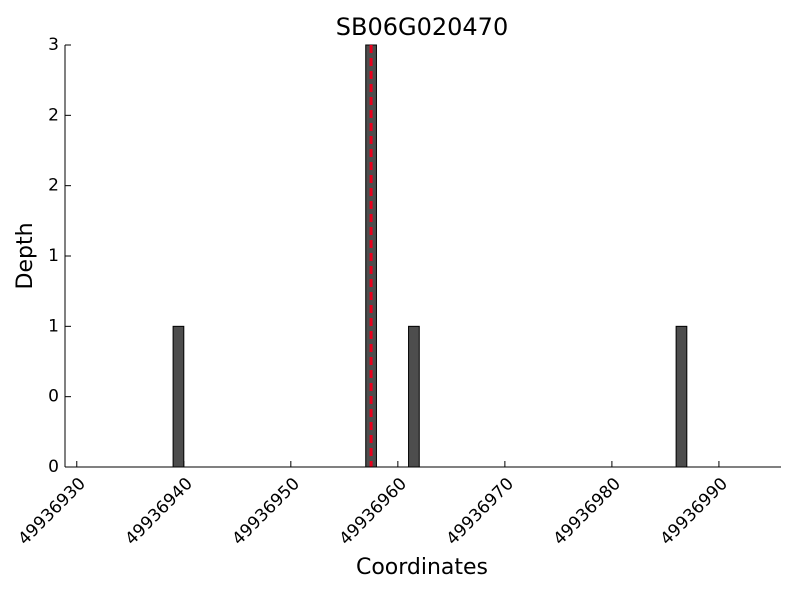 This screenshot has width=800, height=600. I want to click on x-tick-label: 49936980, so click(587, 511).